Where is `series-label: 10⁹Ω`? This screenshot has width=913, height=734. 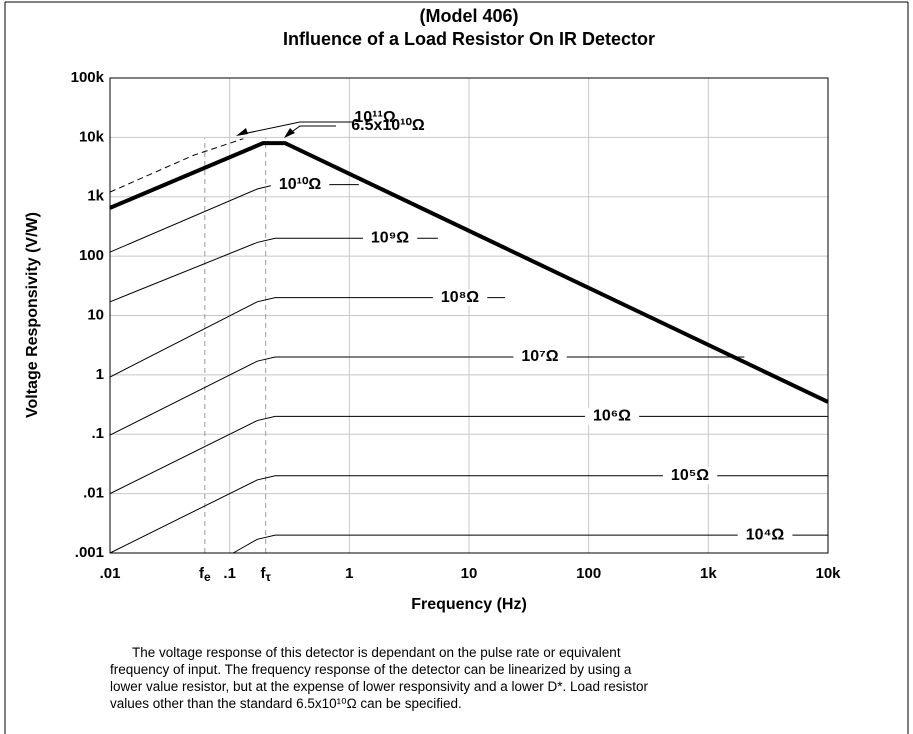 series-label: 10⁹Ω is located at coordinates (390, 237).